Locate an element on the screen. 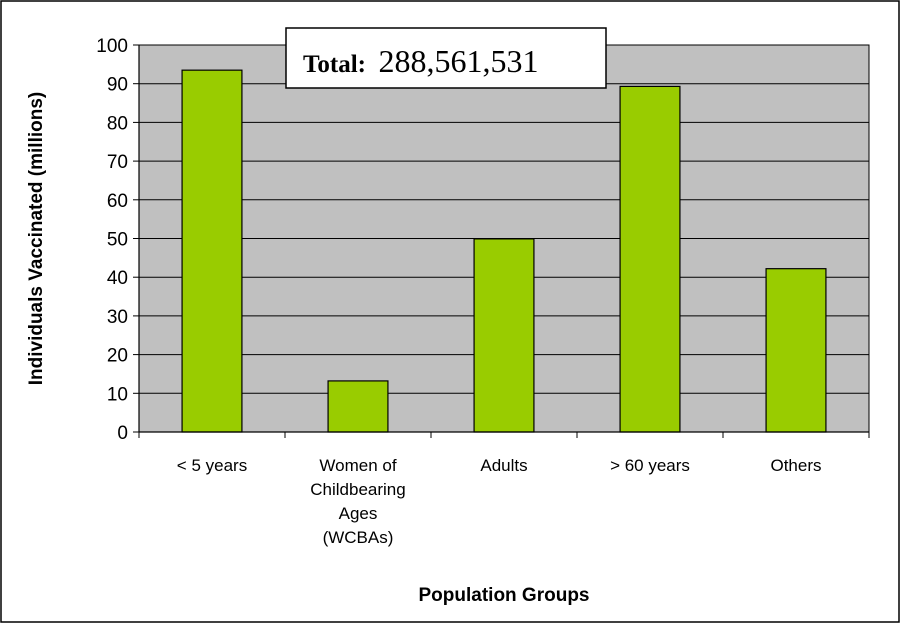 Image resolution: width=901 pixels, height=624 pixels. x-category-label: Women of is located at coordinates (357, 465).